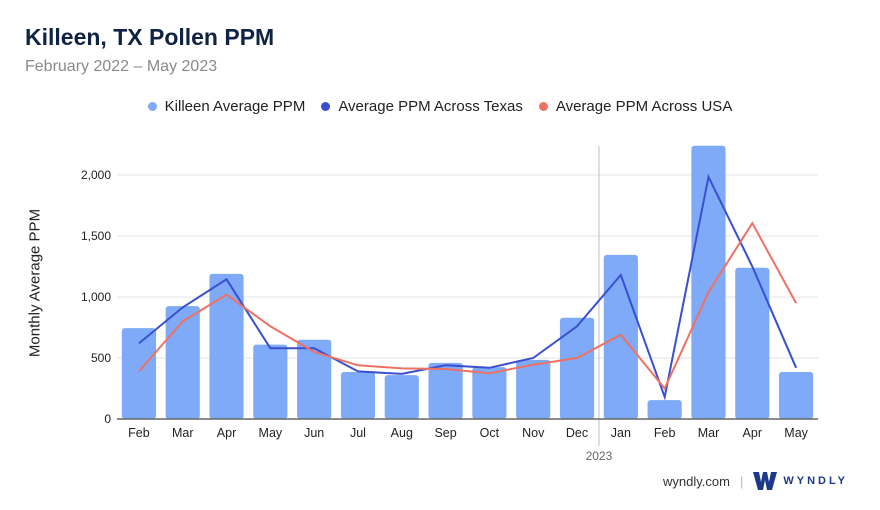  Describe the element at coordinates (101, 358) in the screenshot. I see `y-tick-label: 500` at that location.